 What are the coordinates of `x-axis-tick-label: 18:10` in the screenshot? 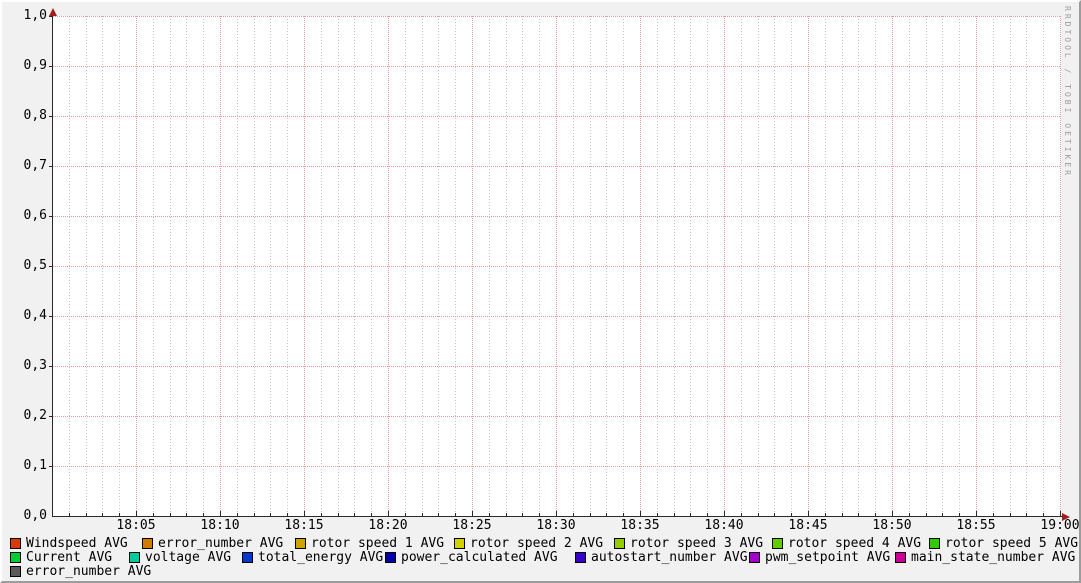 It's located at (220, 525).